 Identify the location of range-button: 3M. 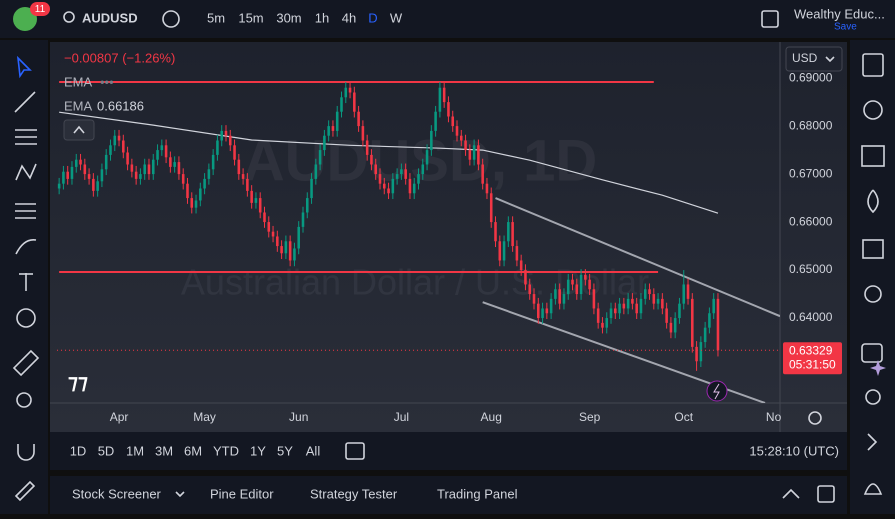
(164, 450).